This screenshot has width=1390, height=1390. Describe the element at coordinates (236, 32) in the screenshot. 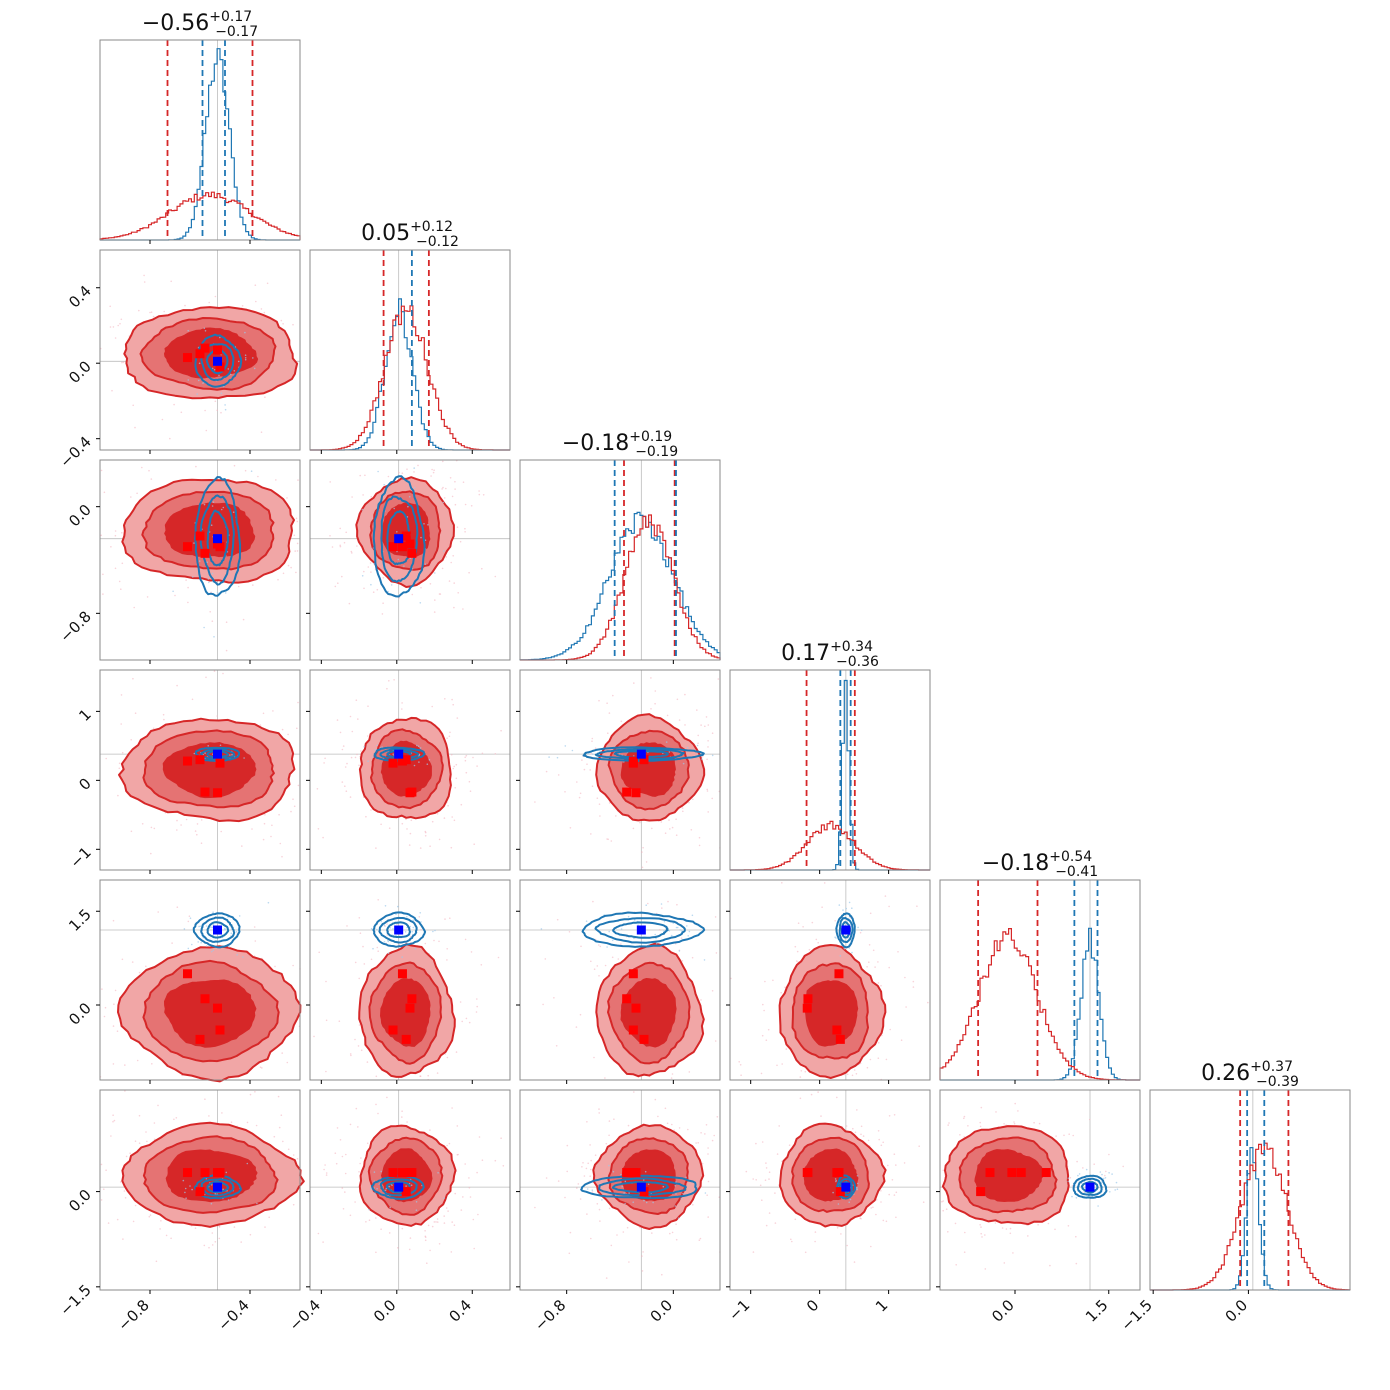

I see `title-minus: −0.17` at that location.